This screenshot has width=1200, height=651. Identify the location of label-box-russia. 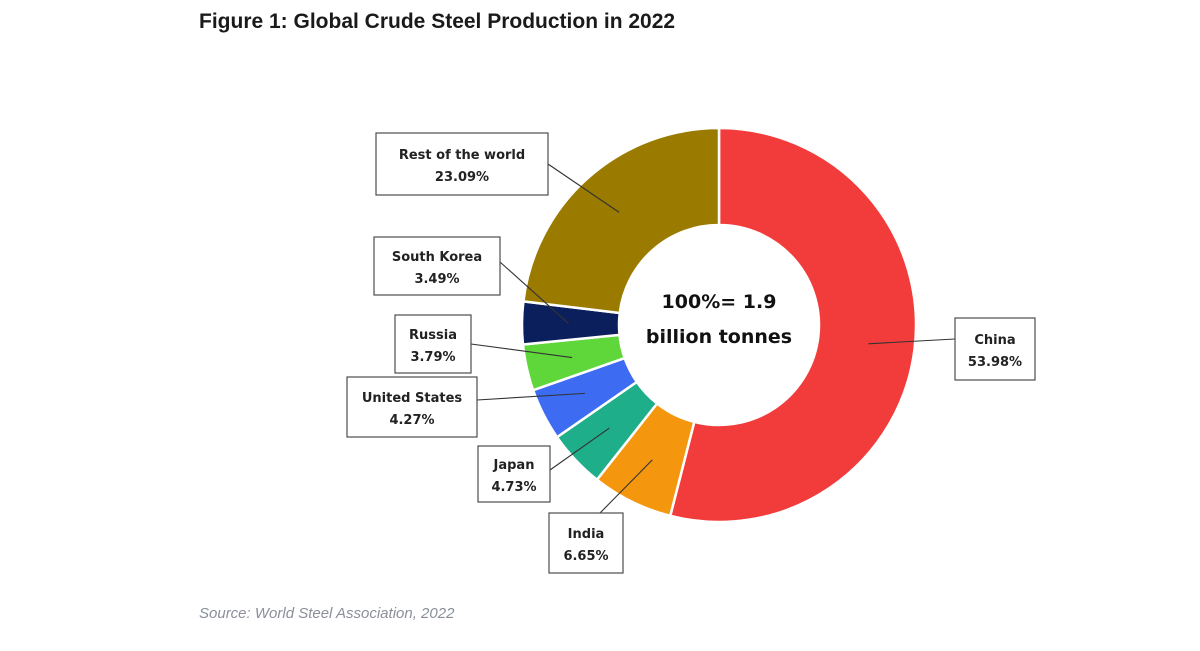
(433, 344).